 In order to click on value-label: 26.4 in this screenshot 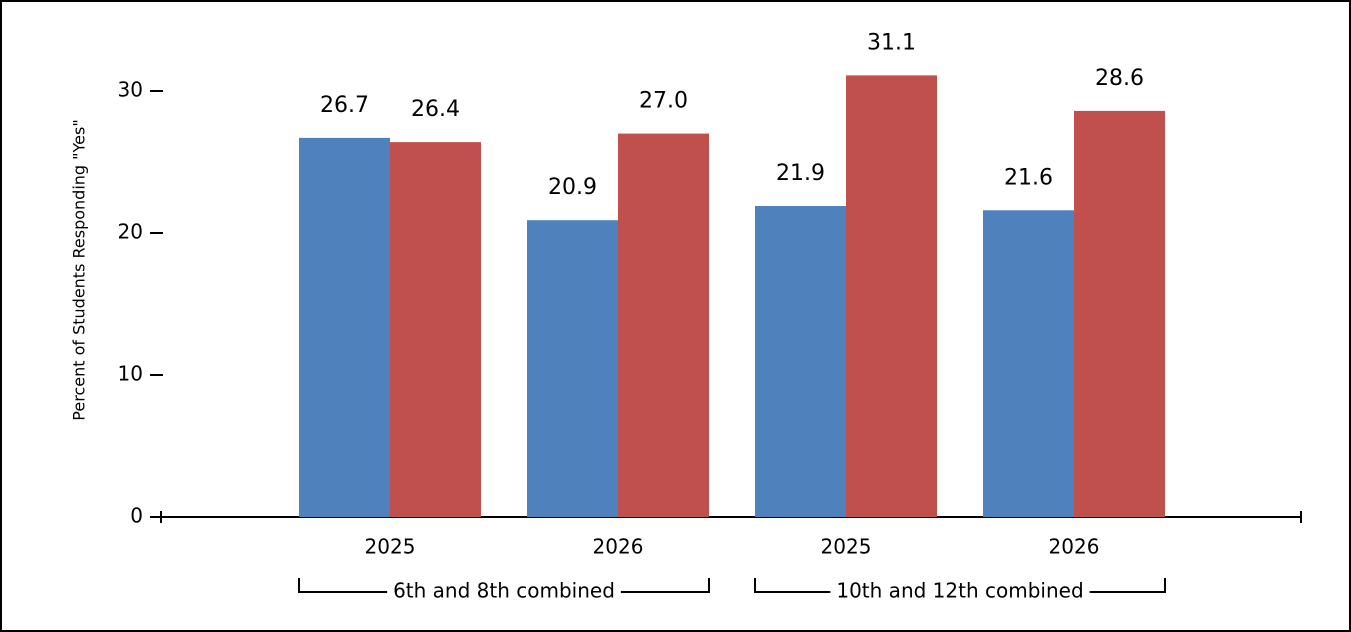, I will do `click(435, 109)`.